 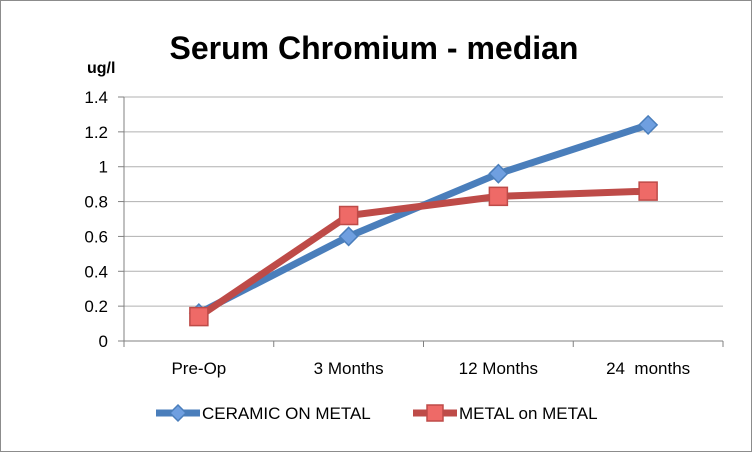 What do you see at coordinates (498, 368) in the screenshot?
I see `x-tick-label: 12 Months` at bounding box center [498, 368].